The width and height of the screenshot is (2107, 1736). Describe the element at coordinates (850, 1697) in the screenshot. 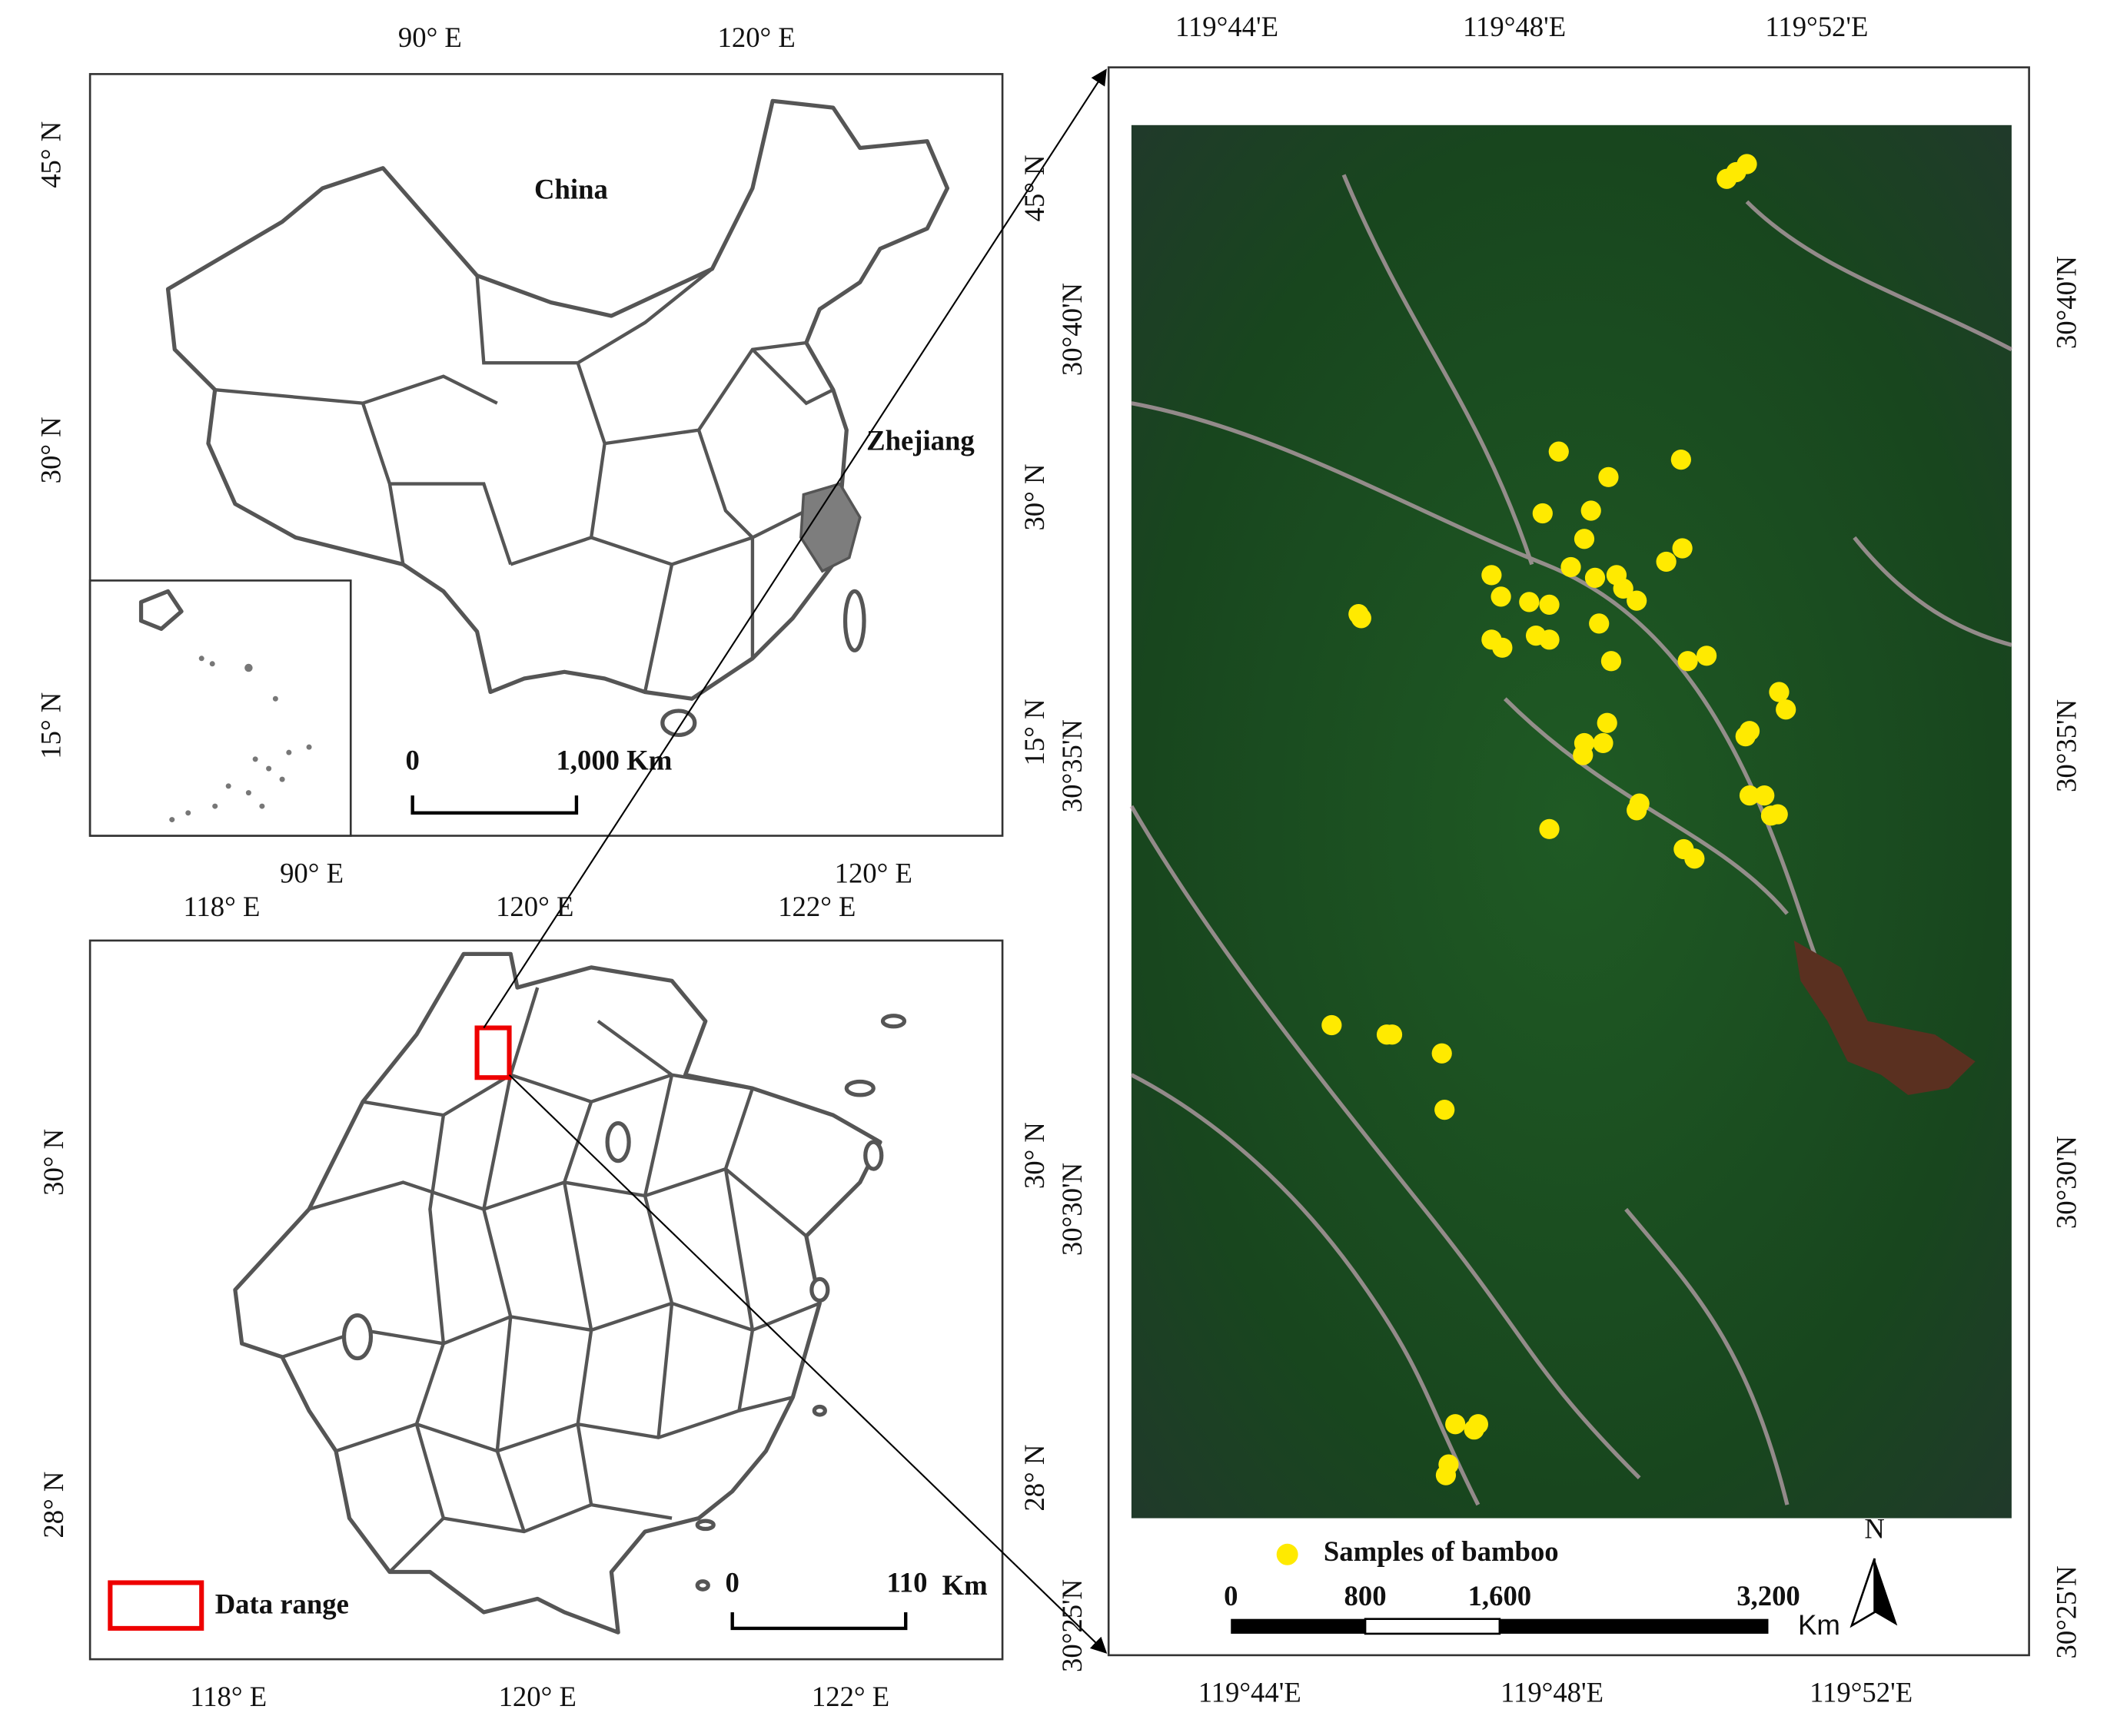

I see `coordinate-label: 122° E` at that location.